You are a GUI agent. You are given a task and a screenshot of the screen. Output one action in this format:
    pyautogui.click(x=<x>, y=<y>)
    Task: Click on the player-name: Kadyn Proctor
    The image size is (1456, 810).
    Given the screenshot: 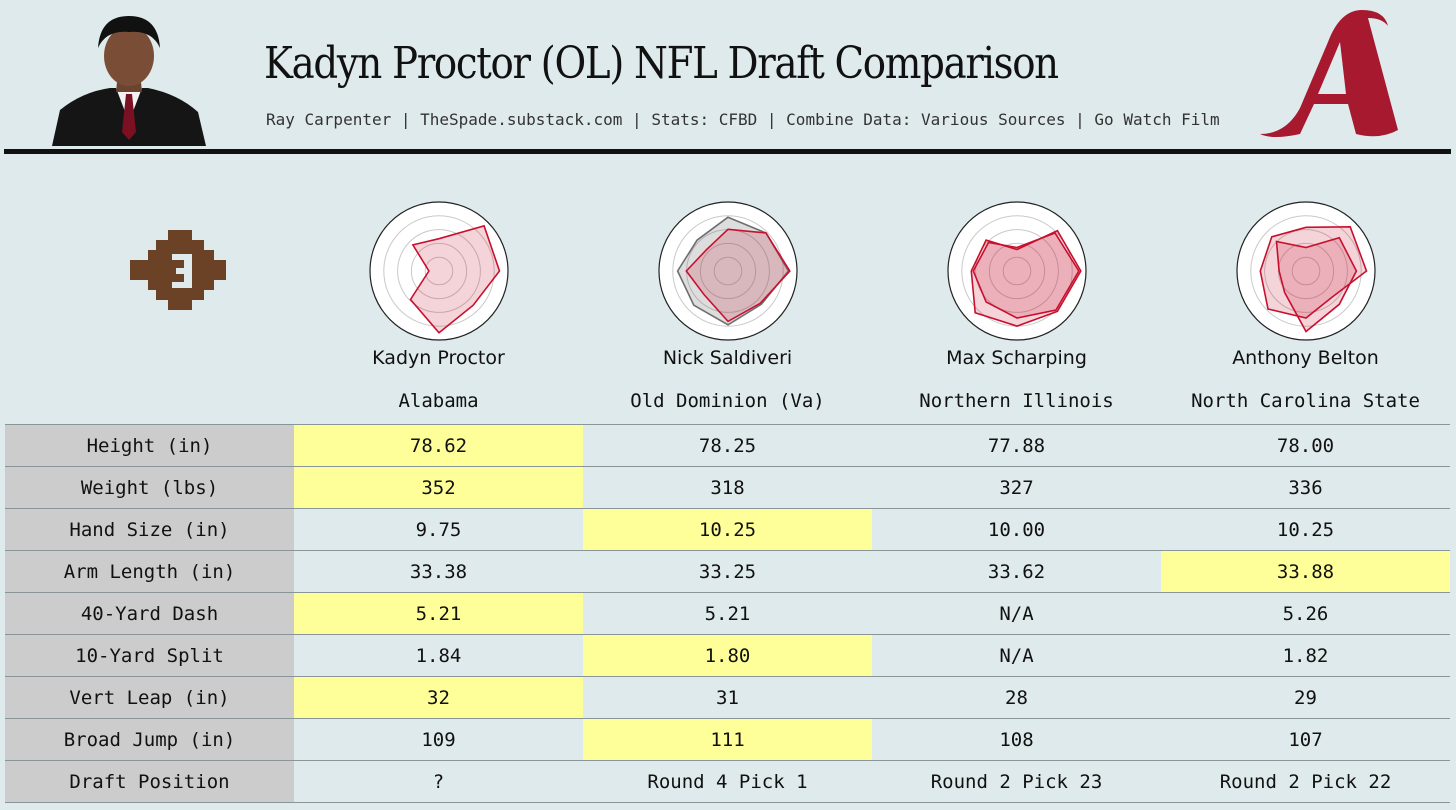 What is the action you would take?
    pyautogui.click(x=438, y=358)
    